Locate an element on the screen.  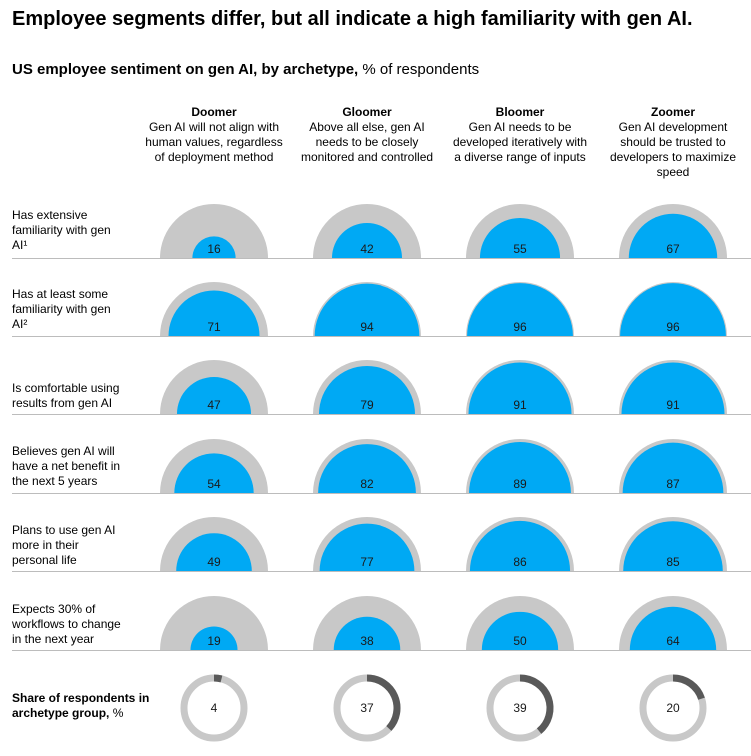
subtitle-unit: % of respondents is located at coordinates (419, 69).